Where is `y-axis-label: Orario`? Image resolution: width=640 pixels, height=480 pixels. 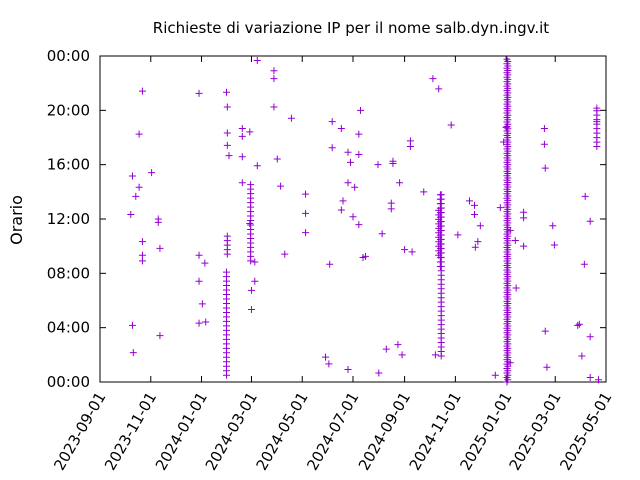 y-axis-label: Orario is located at coordinates (16, 220).